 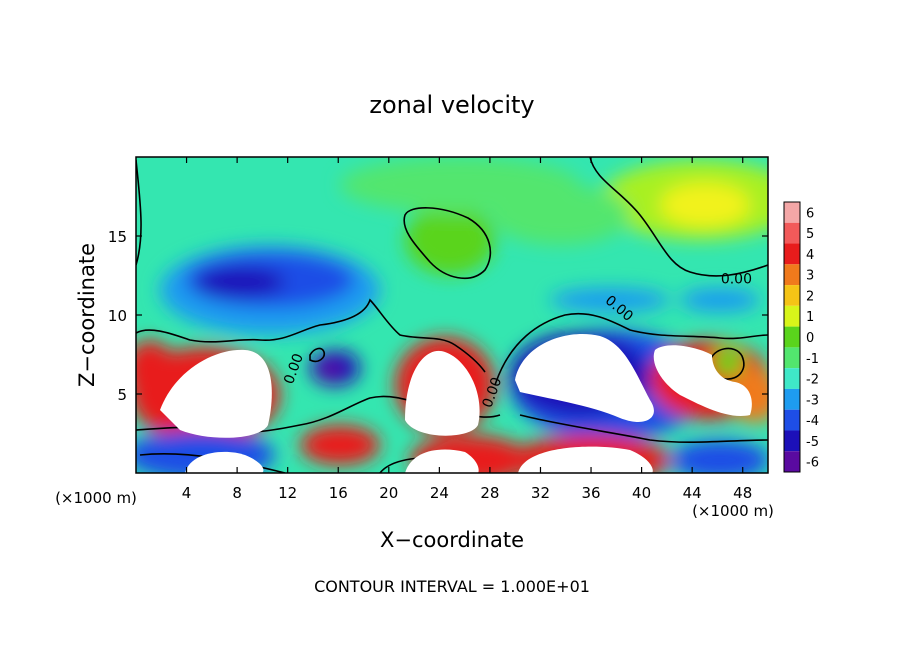 What do you see at coordinates (452, 586) in the screenshot?
I see `contour-interval-note: CONTOUR INTERVAL = 1.000E+01` at bounding box center [452, 586].